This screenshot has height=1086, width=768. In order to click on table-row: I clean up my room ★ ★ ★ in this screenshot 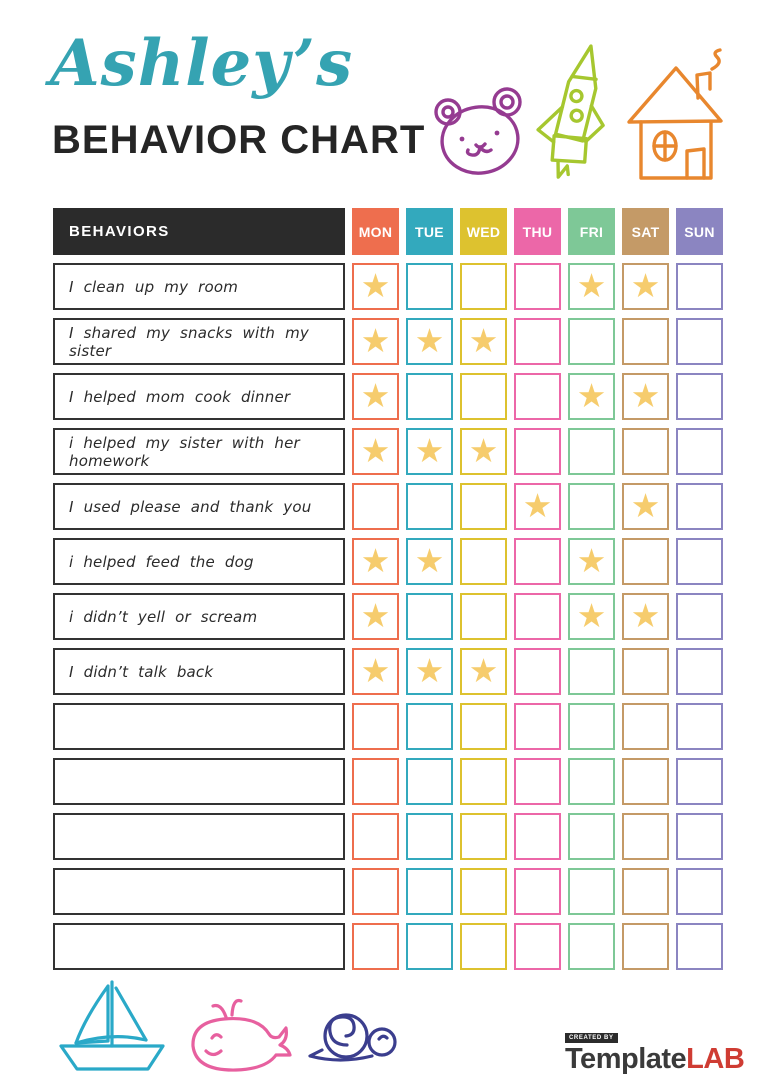, I will do `click(388, 286)`.